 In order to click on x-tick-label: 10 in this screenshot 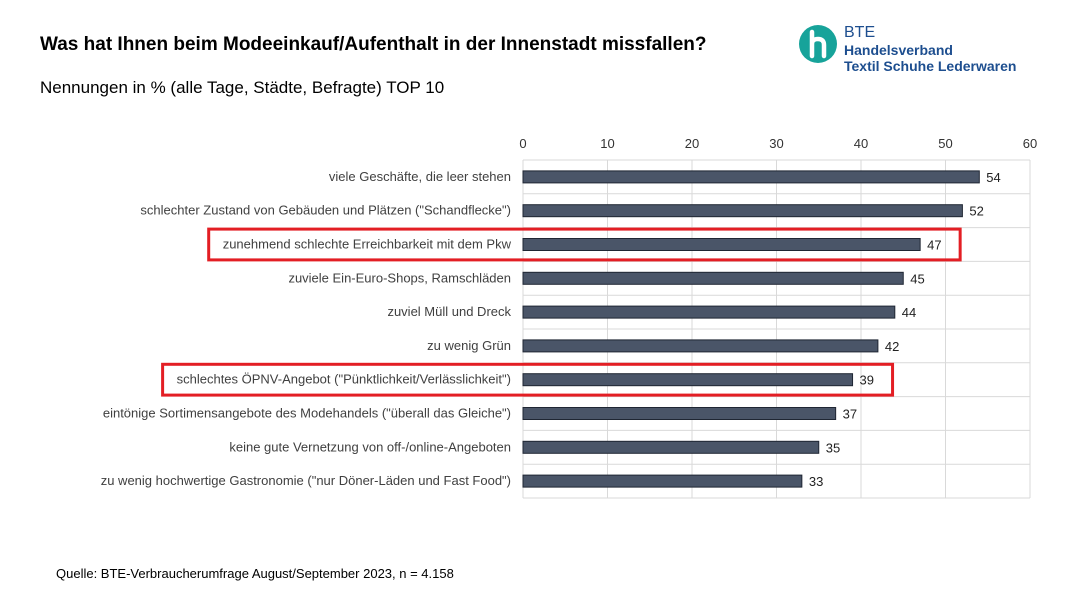, I will do `click(607, 143)`.